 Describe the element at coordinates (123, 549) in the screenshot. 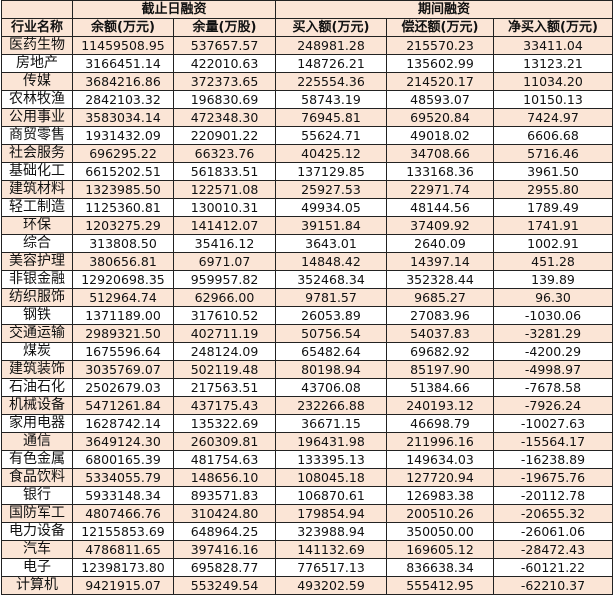

I see `balance-cell: 4786811.65` at that location.